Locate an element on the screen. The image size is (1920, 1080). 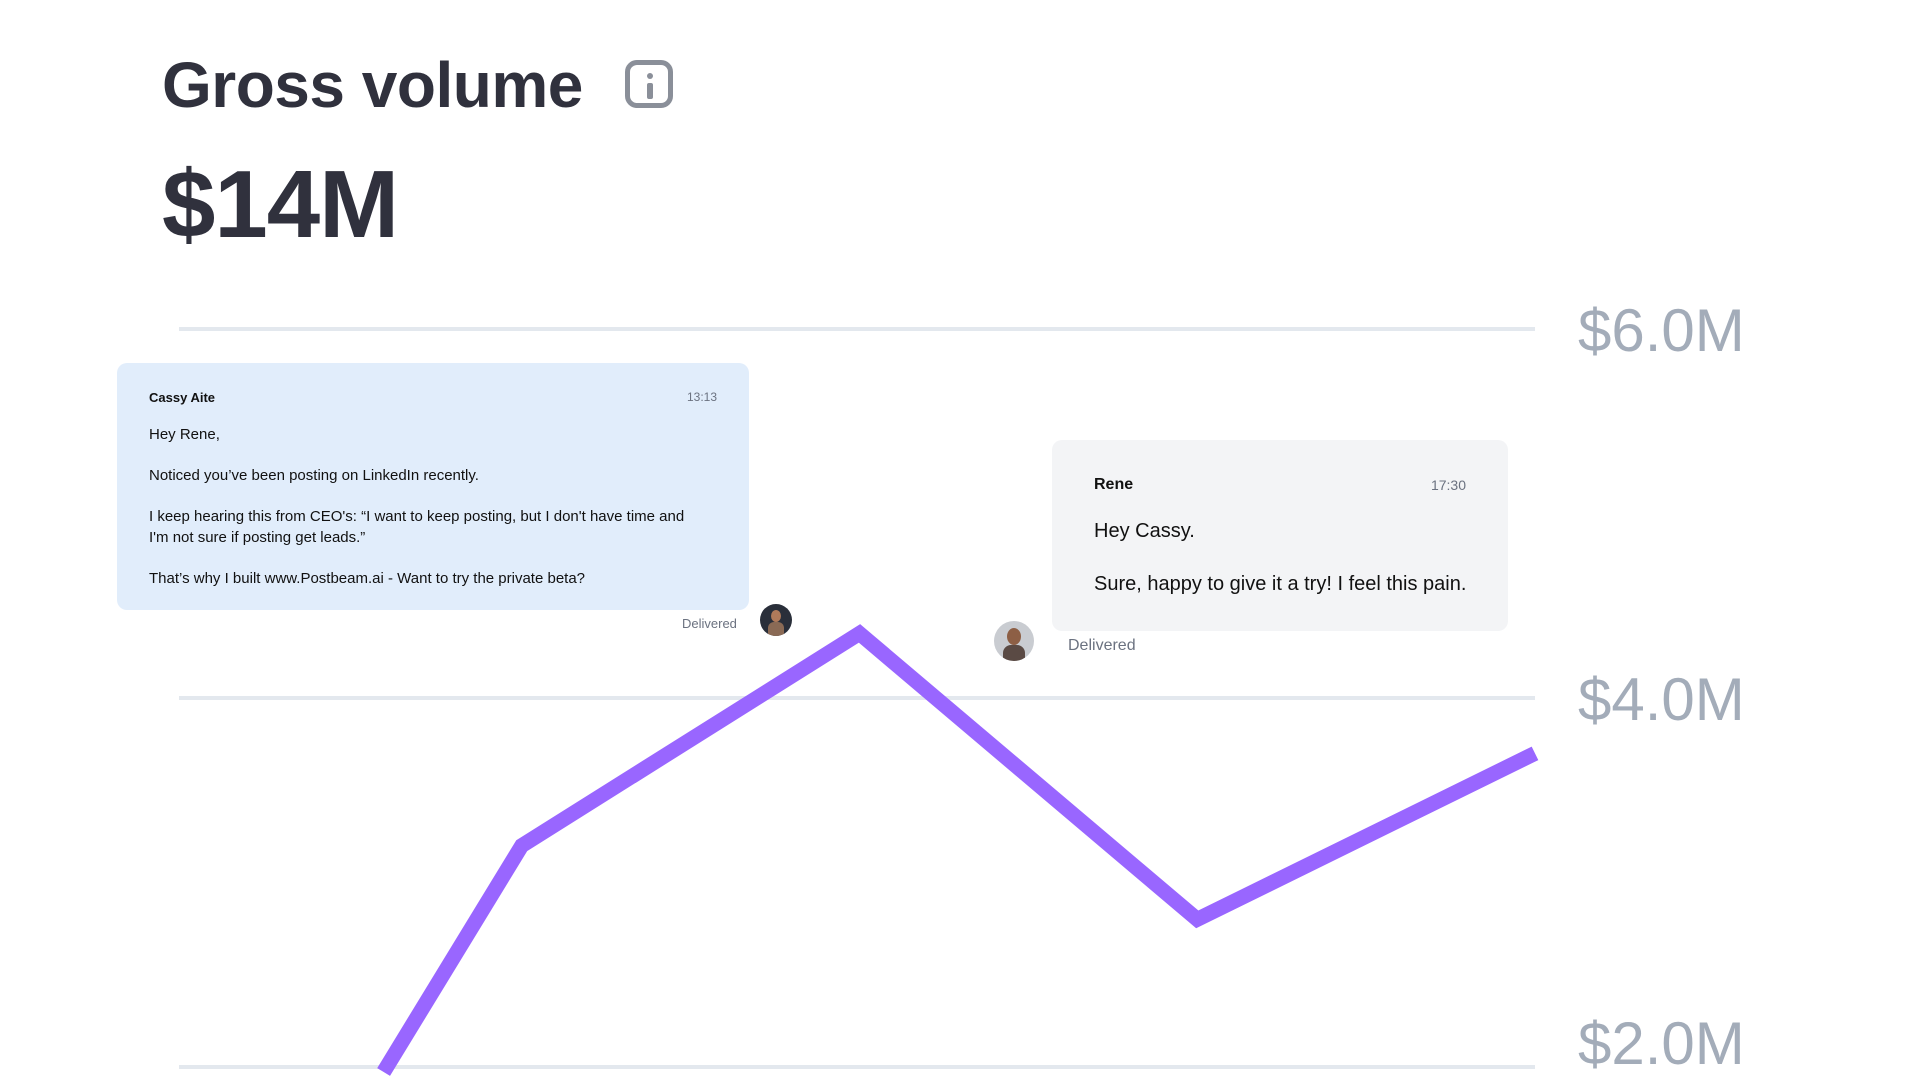
page-title: Gross volume is located at coordinates (372, 85).